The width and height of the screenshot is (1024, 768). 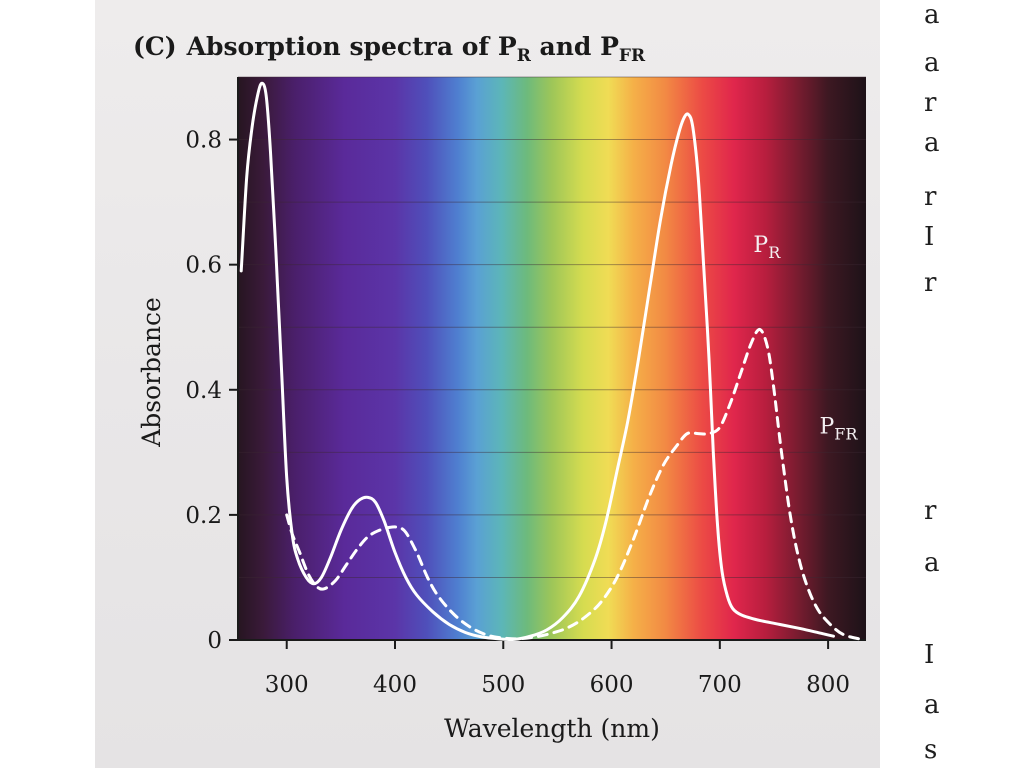 What do you see at coordinates (524, 56) in the screenshot?
I see `title-subscript-1: R` at bounding box center [524, 56].